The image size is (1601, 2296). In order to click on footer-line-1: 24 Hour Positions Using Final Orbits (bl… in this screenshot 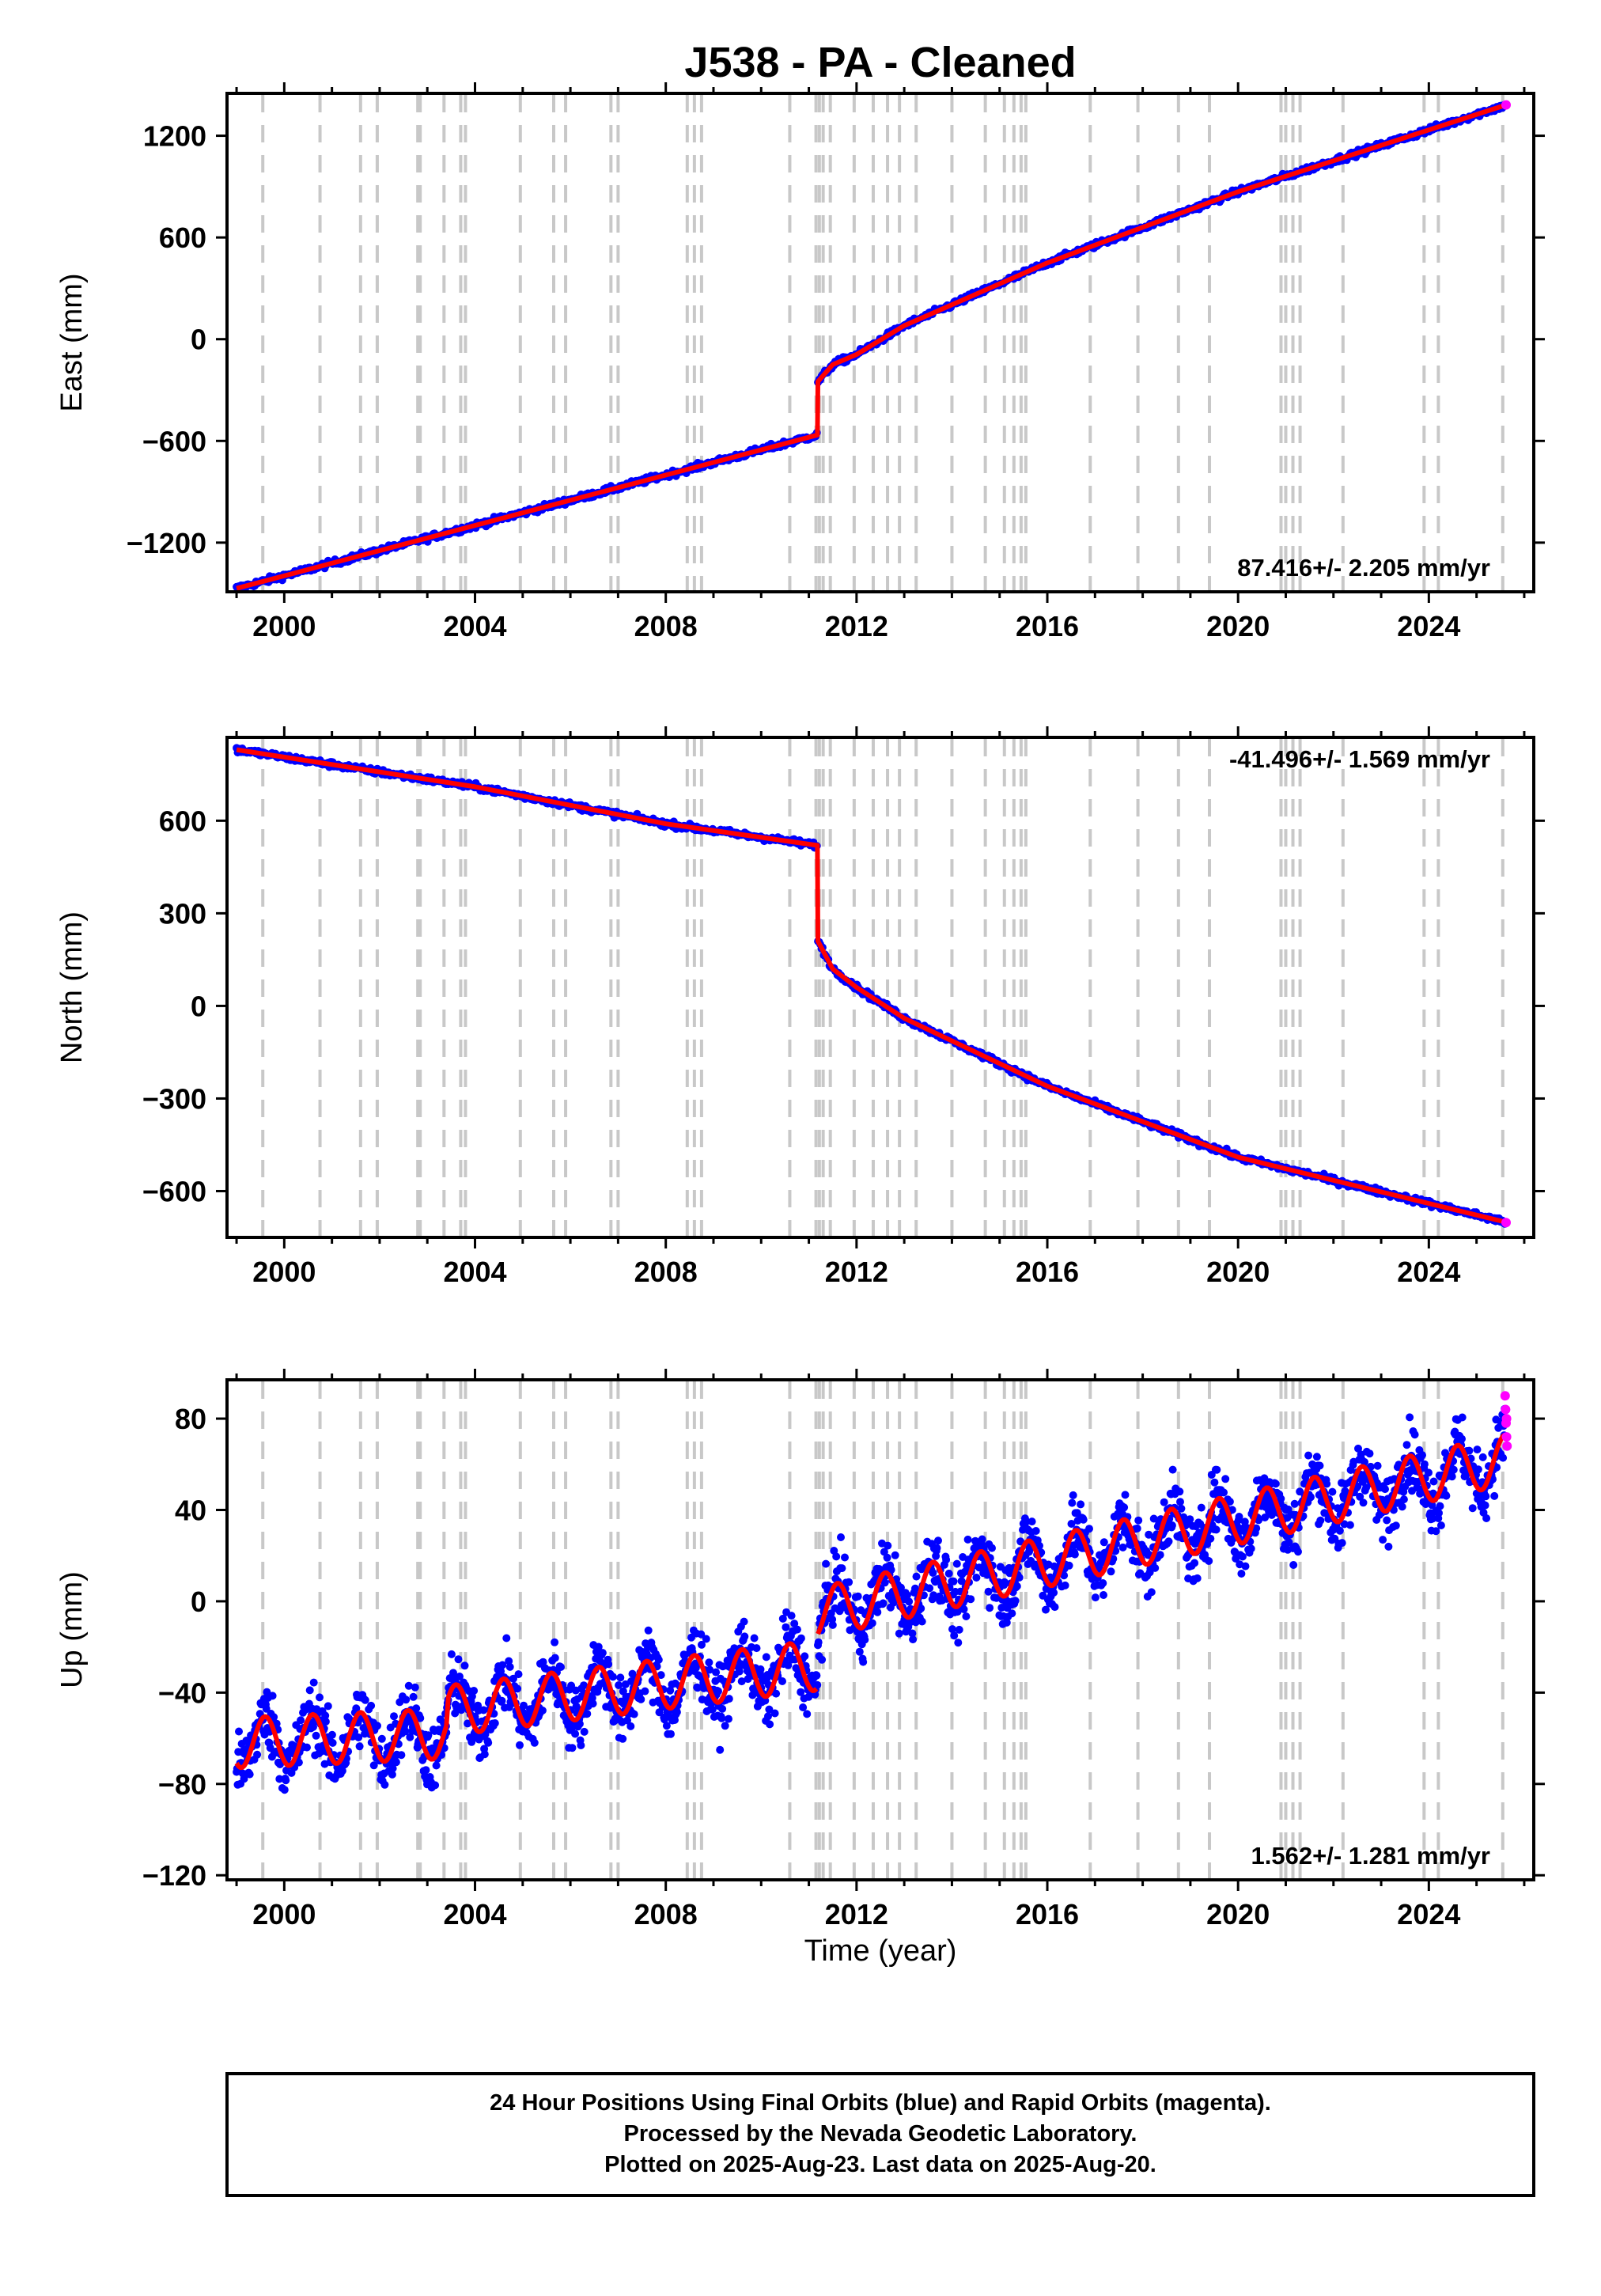, I will do `click(881, 2103)`.